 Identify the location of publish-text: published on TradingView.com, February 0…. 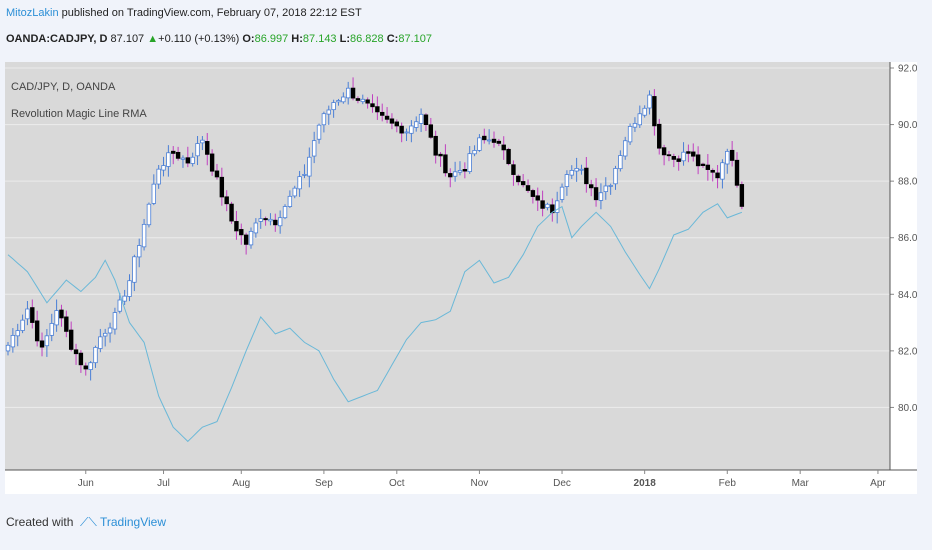
(210, 13).